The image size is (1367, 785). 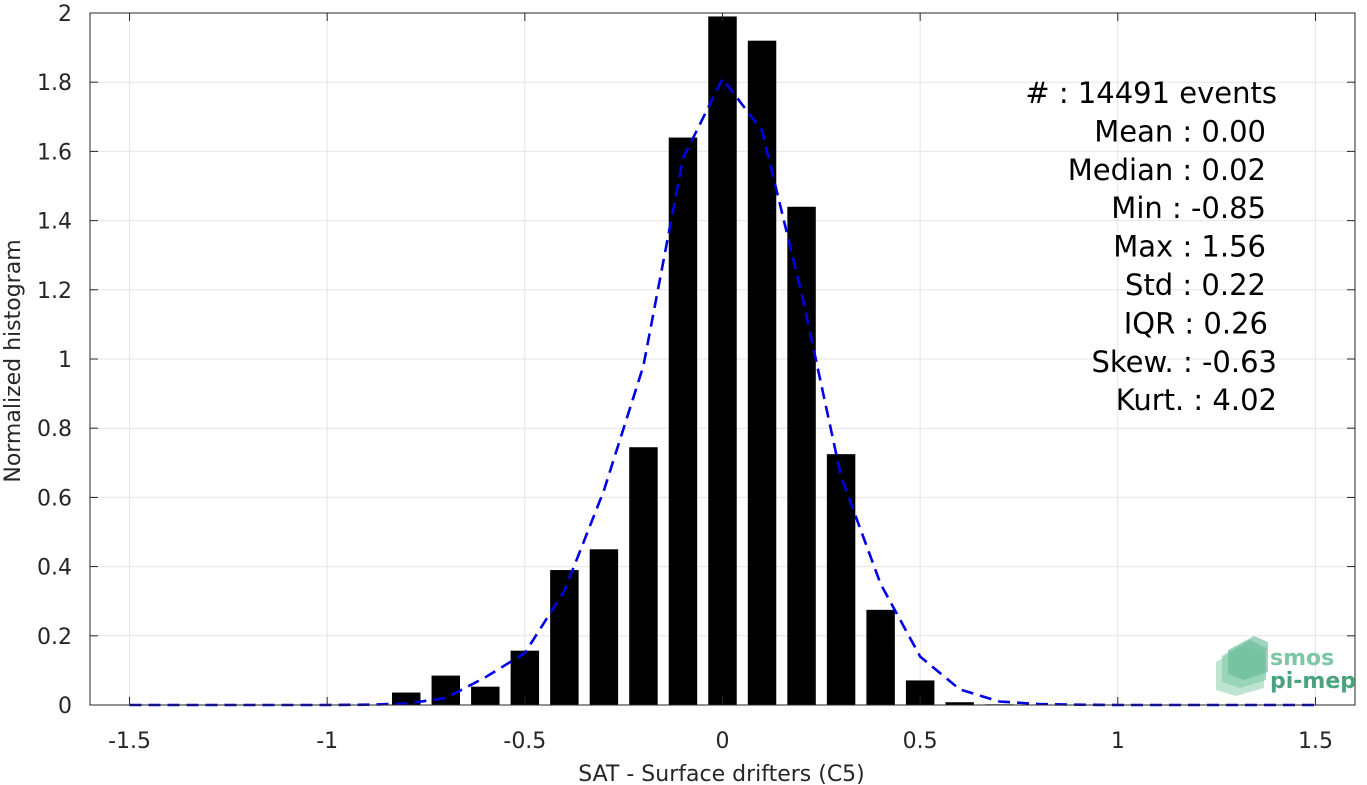 I want to click on y-tick-label: 0.6, so click(x=54, y=498).